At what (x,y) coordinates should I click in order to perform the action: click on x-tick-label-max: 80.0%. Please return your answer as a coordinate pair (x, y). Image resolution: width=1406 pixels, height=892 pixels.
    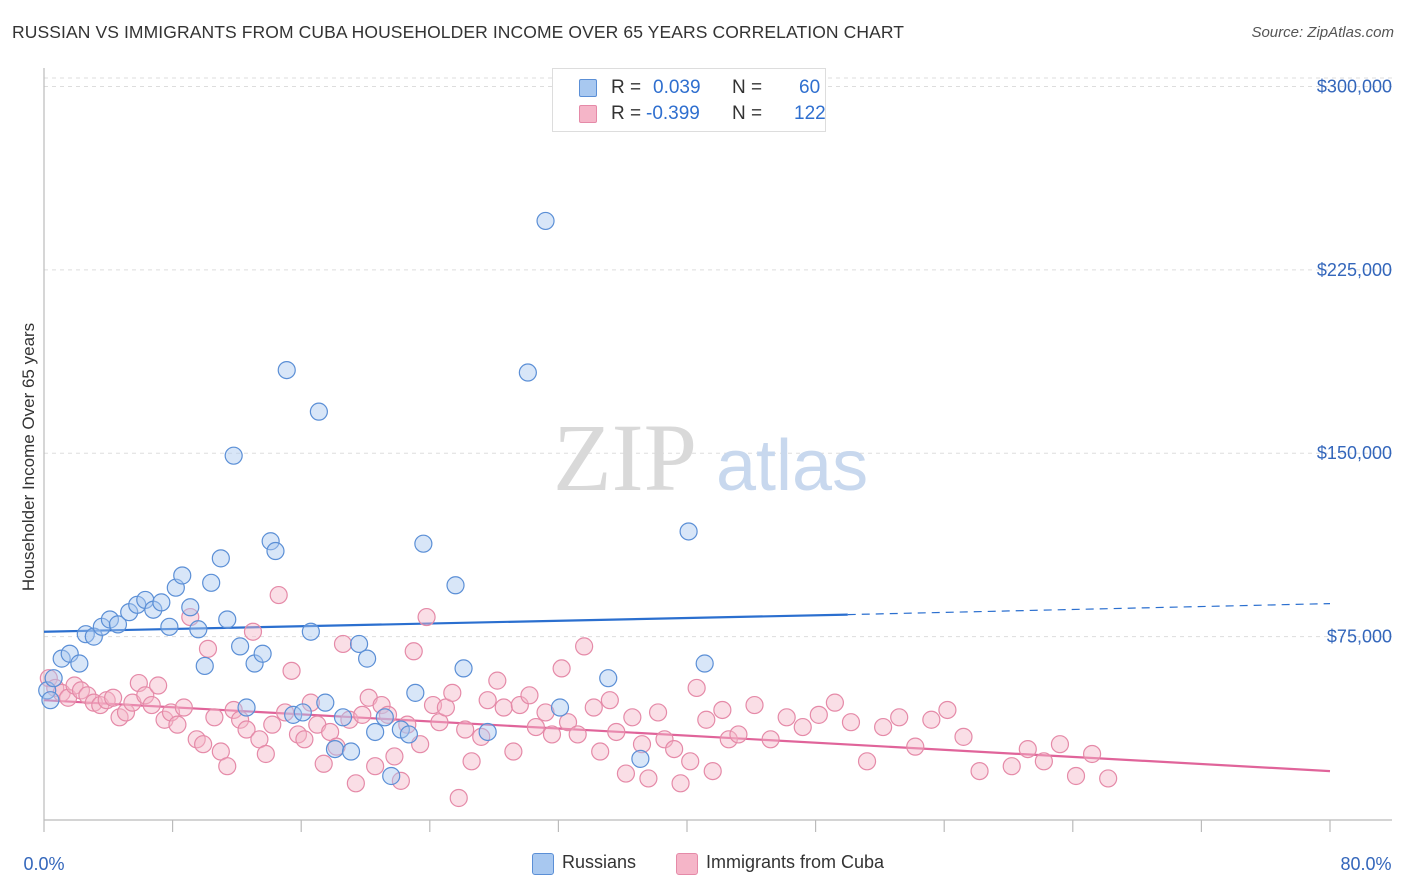
    Looking at the image, I should click on (1365, 864).